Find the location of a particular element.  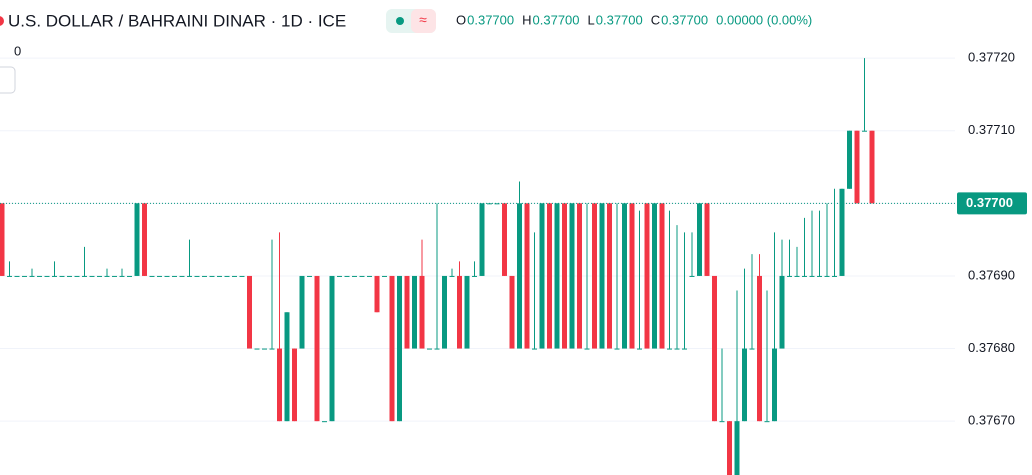

last-price-label: 0.37700 is located at coordinates (989, 202).